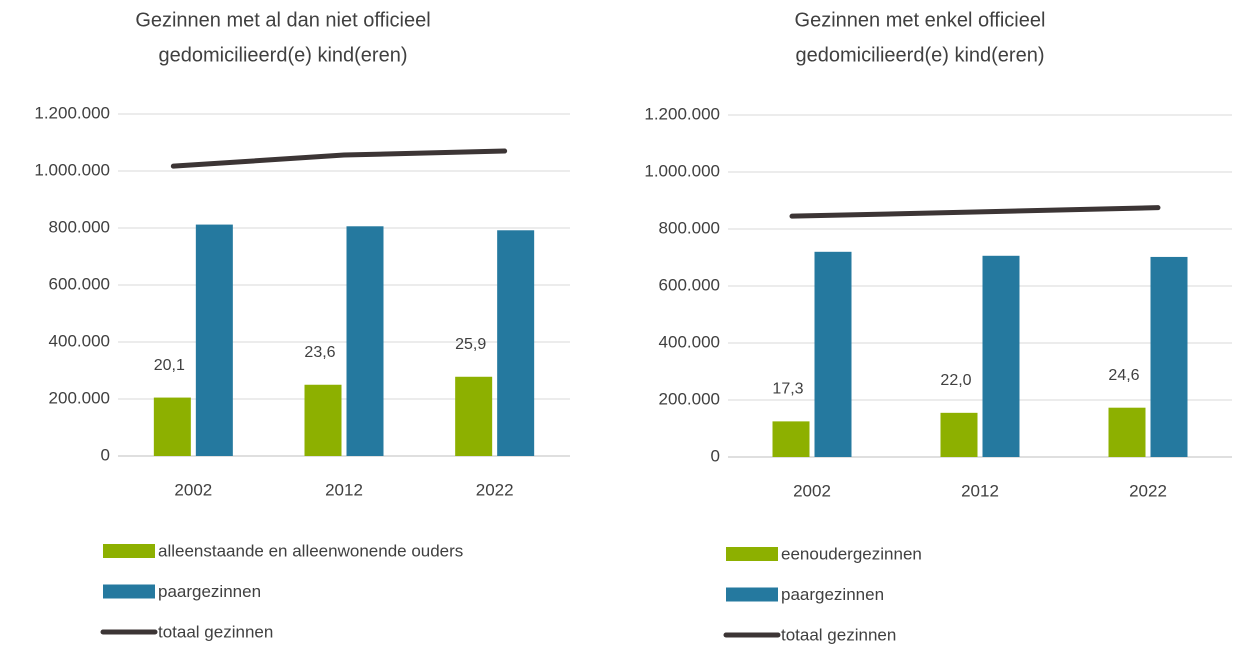  What do you see at coordinates (470, 344) in the screenshot?
I see `data-label: 25,9` at bounding box center [470, 344].